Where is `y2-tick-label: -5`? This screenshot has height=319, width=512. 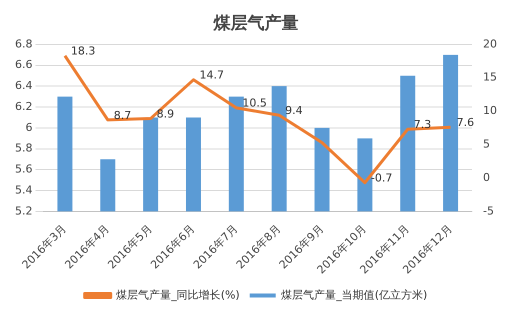
y2-tick-label: -5 is located at coordinates (488, 211).